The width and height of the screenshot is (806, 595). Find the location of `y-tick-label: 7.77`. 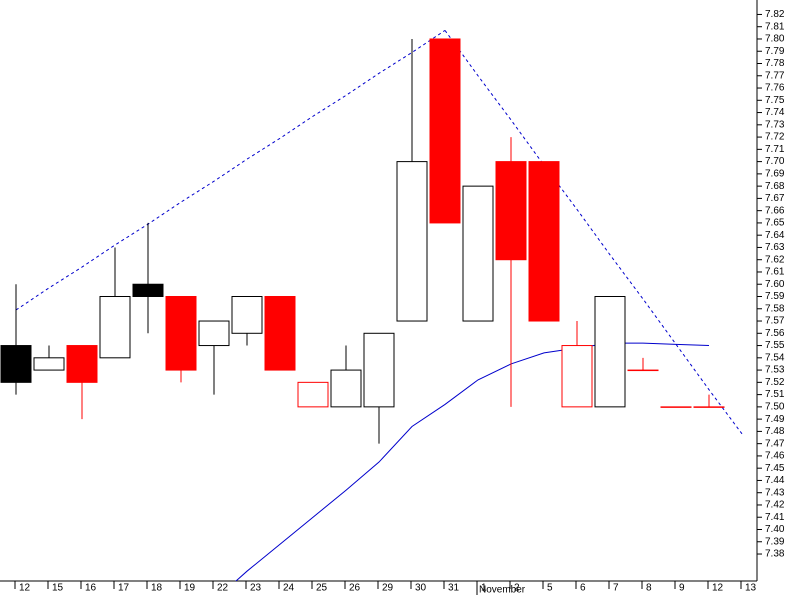

y-tick-label: 7.77 is located at coordinates (775, 75).